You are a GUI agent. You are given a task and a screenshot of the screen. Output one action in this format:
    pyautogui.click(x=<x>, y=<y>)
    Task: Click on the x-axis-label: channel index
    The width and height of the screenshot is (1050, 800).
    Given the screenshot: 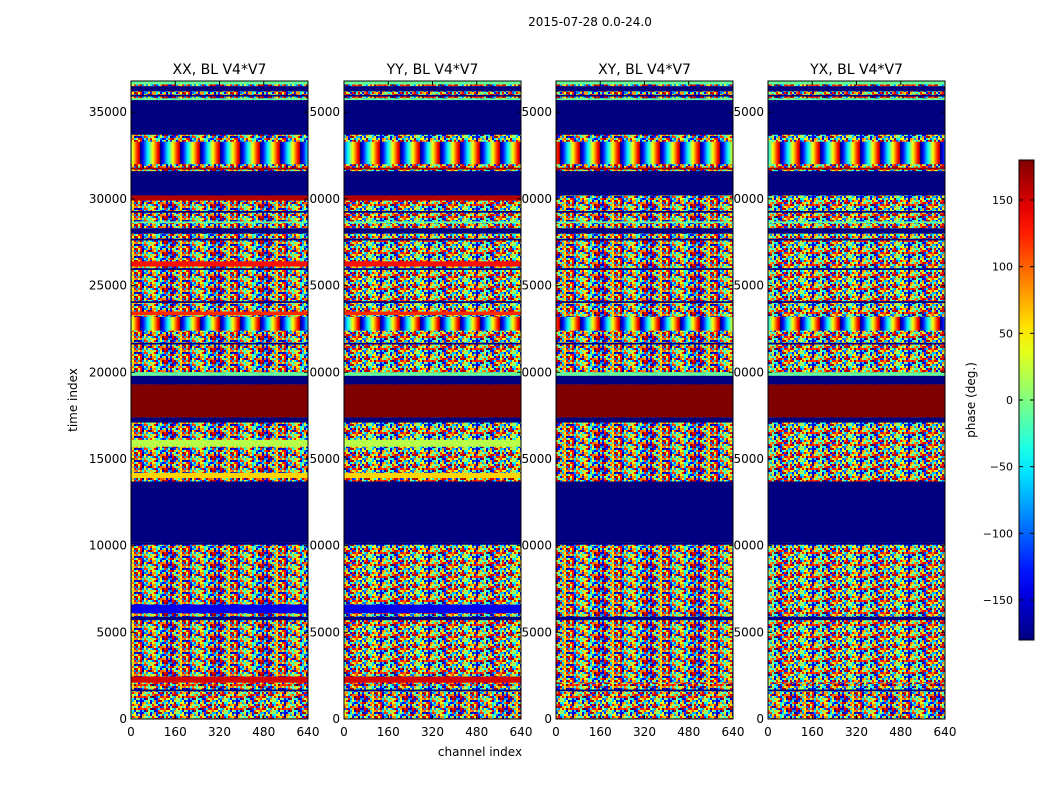 What is the action you would take?
    pyautogui.click(x=480, y=752)
    